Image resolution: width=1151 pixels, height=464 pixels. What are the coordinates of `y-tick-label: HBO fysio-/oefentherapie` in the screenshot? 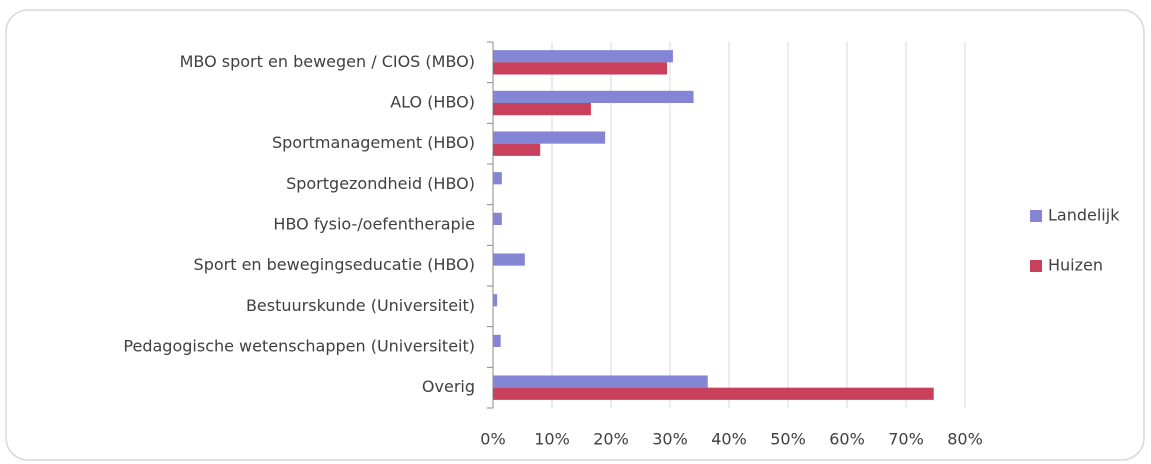 It's located at (374, 224).